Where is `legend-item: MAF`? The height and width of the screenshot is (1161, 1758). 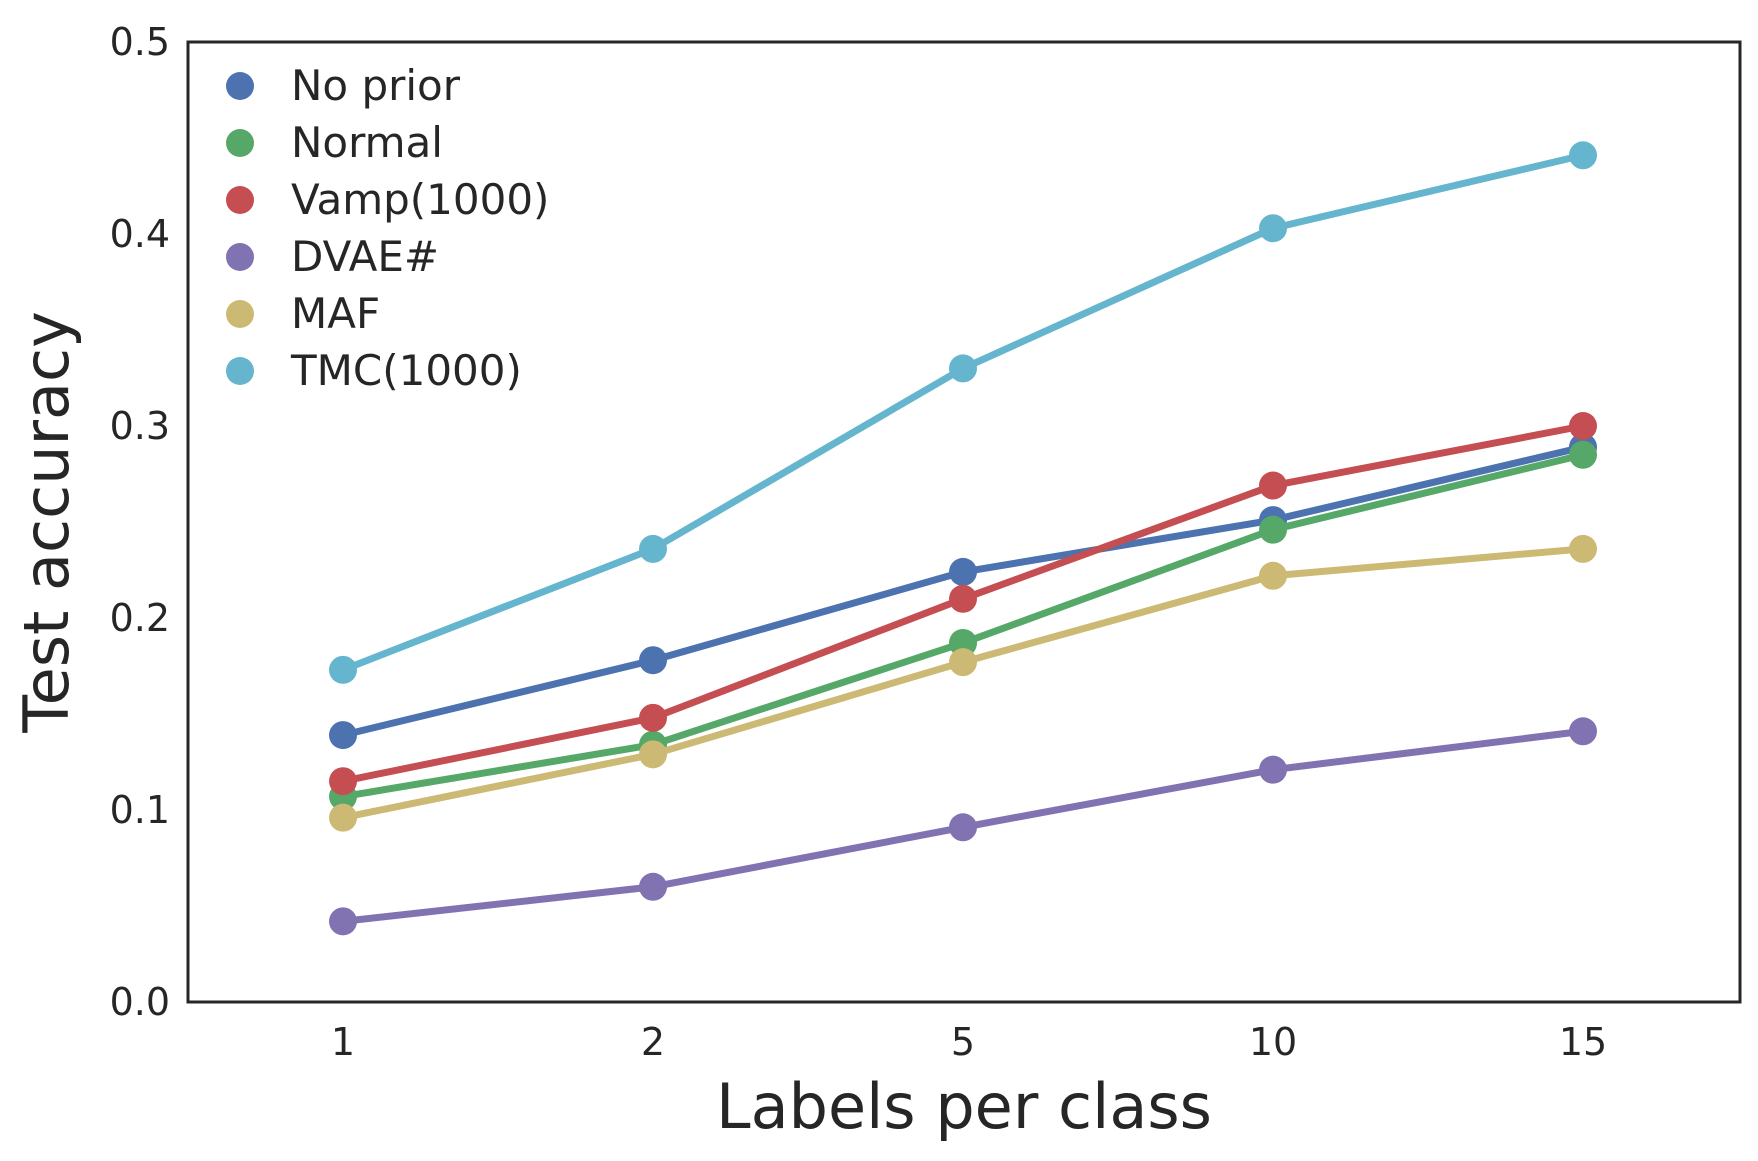 legend-item: MAF is located at coordinates (303, 313).